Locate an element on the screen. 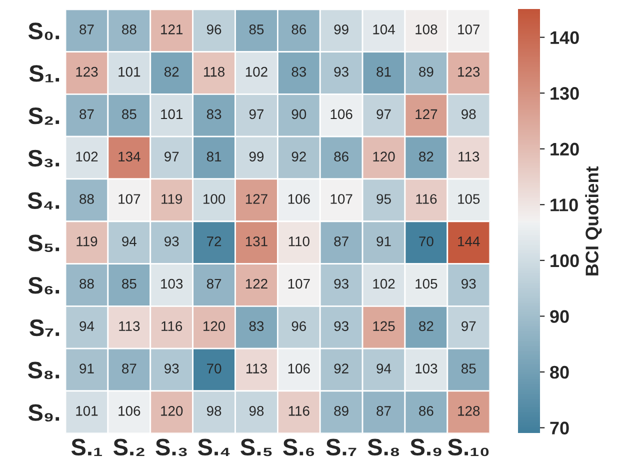  y-tick-label: S₈. is located at coordinates (44, 371).